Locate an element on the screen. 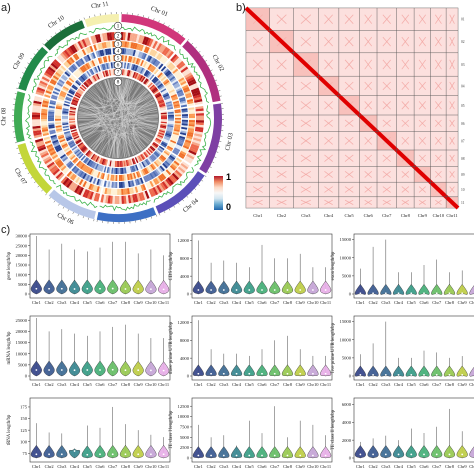 The height and width of the screenshot is (474, 474). track-4-heat is located at coordinates (118, 117).